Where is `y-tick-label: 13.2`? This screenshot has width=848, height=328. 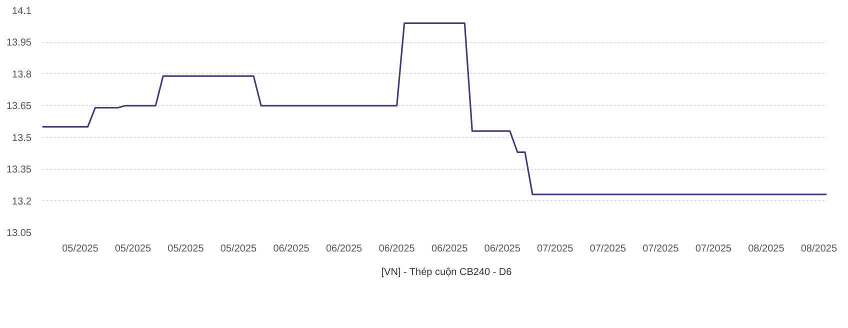 y-tick-label: 13.2 is located at coordinates (22, 202).